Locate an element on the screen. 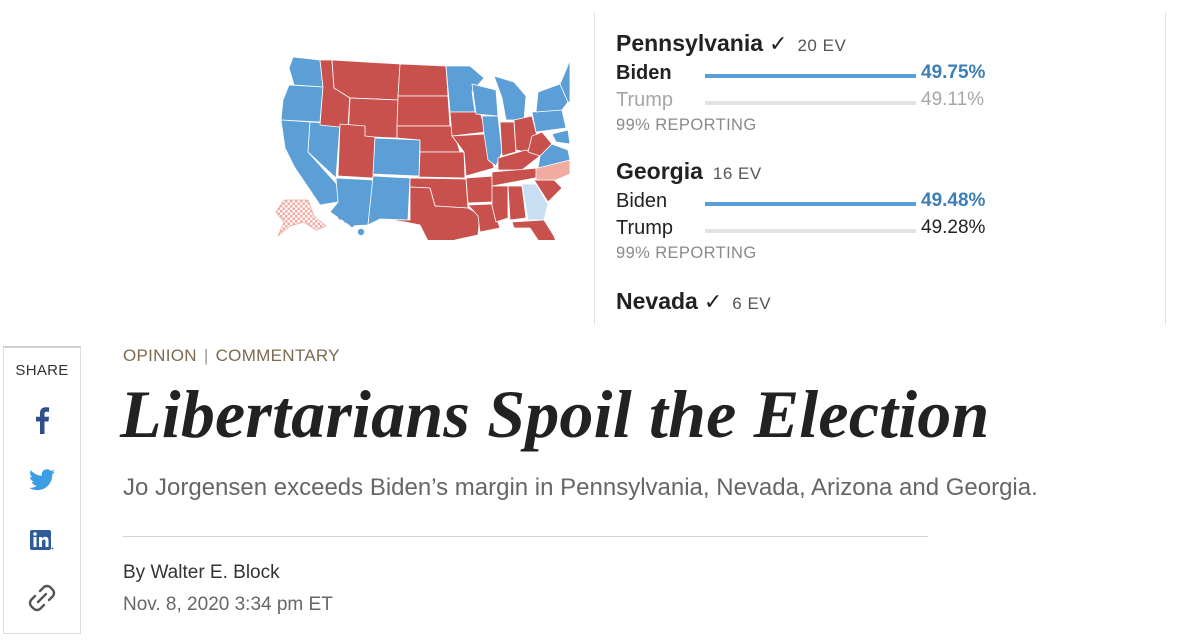 This screenshot has height=644, width=1200. state-mississippi is located at coordinates (500, 204).